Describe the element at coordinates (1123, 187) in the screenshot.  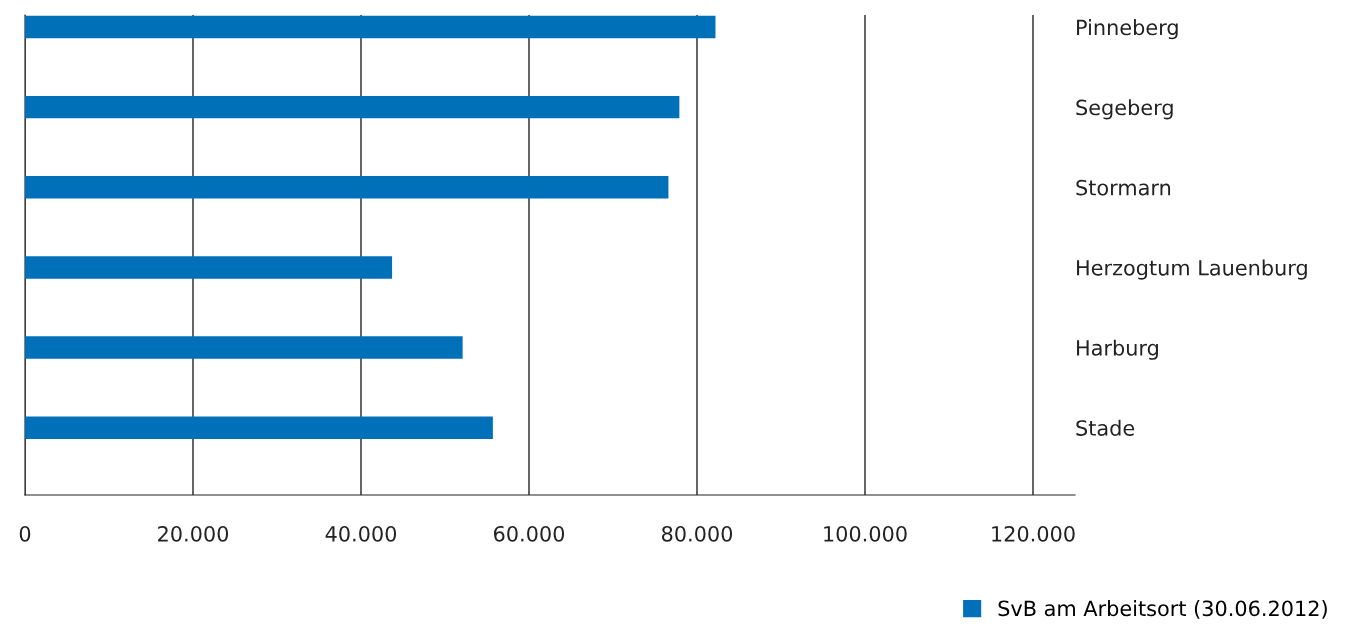
I see `y-tick-label: Stormarn` at that location.